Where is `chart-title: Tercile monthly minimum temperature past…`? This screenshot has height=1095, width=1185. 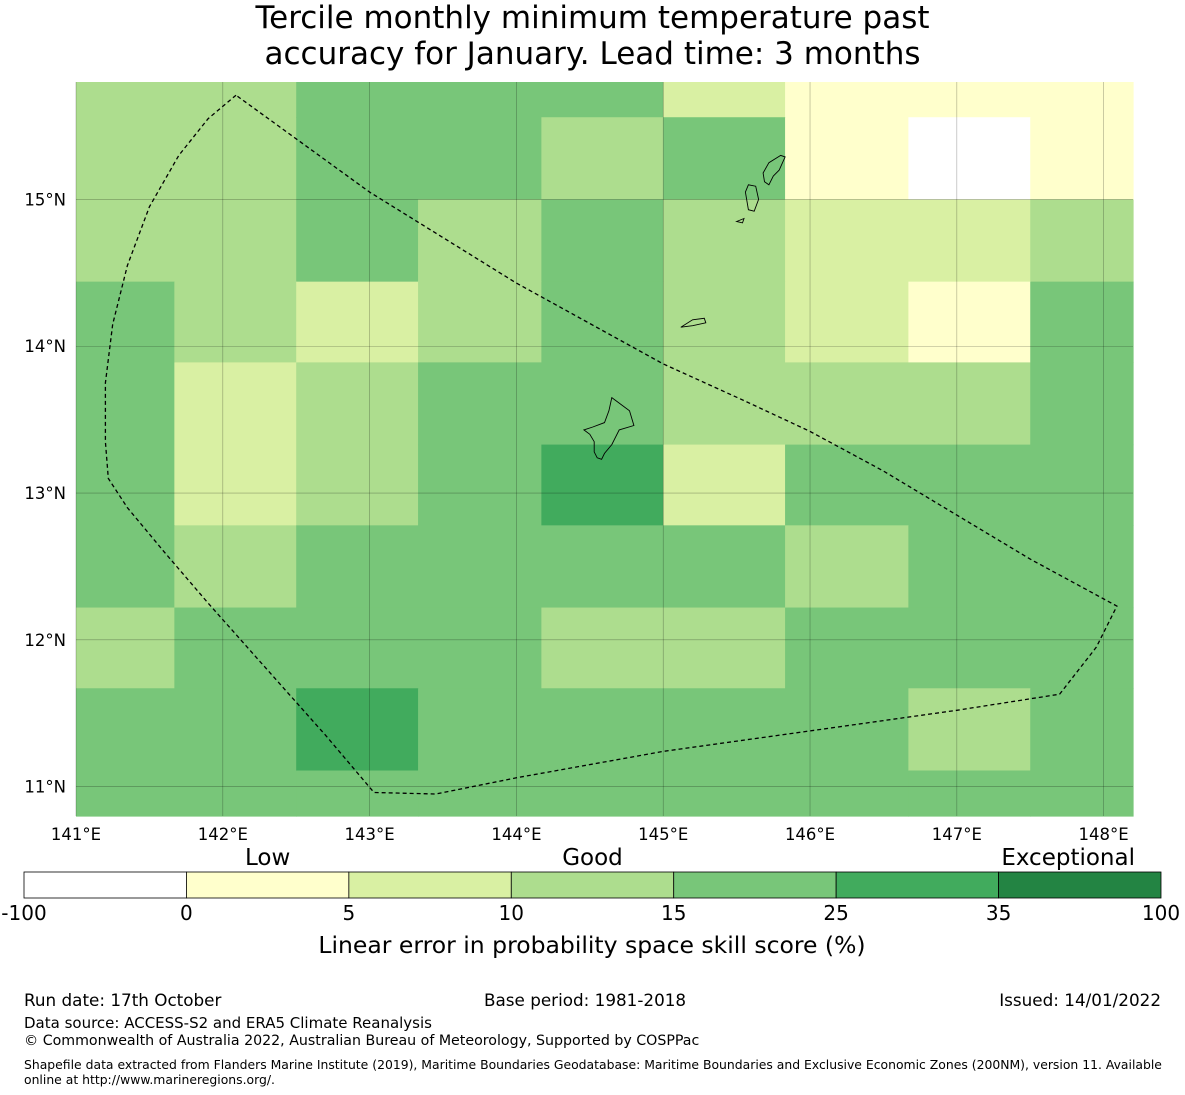 chart-title: Tercile monthly minimum temperature past… is located at coordinates (592, 36).